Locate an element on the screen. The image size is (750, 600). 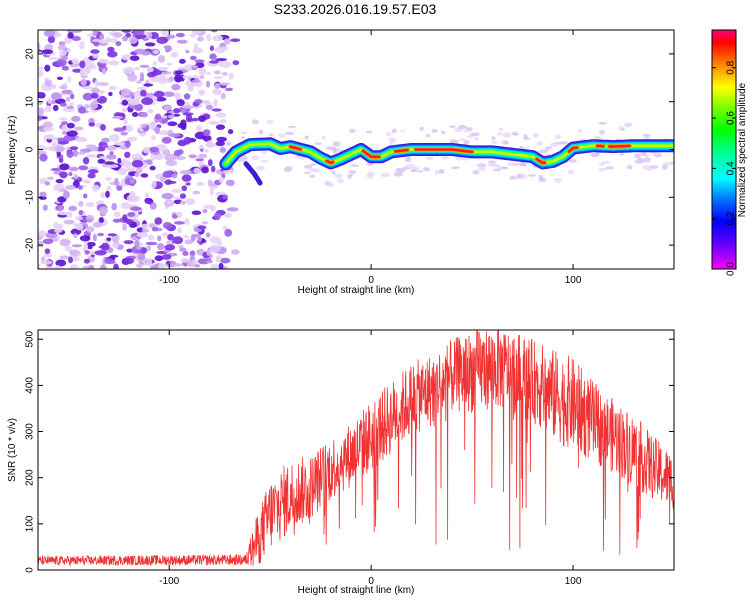
y-tick-label: 400 is located at coordinates (30, 385).